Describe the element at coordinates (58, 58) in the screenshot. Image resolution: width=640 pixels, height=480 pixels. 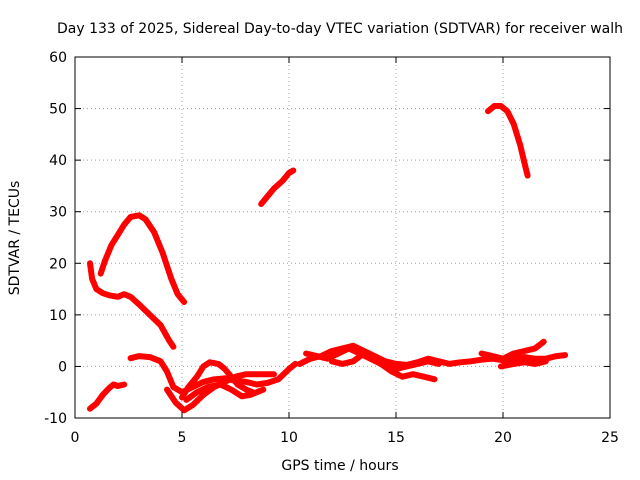
I see `y-tick-label: 60` at that location.